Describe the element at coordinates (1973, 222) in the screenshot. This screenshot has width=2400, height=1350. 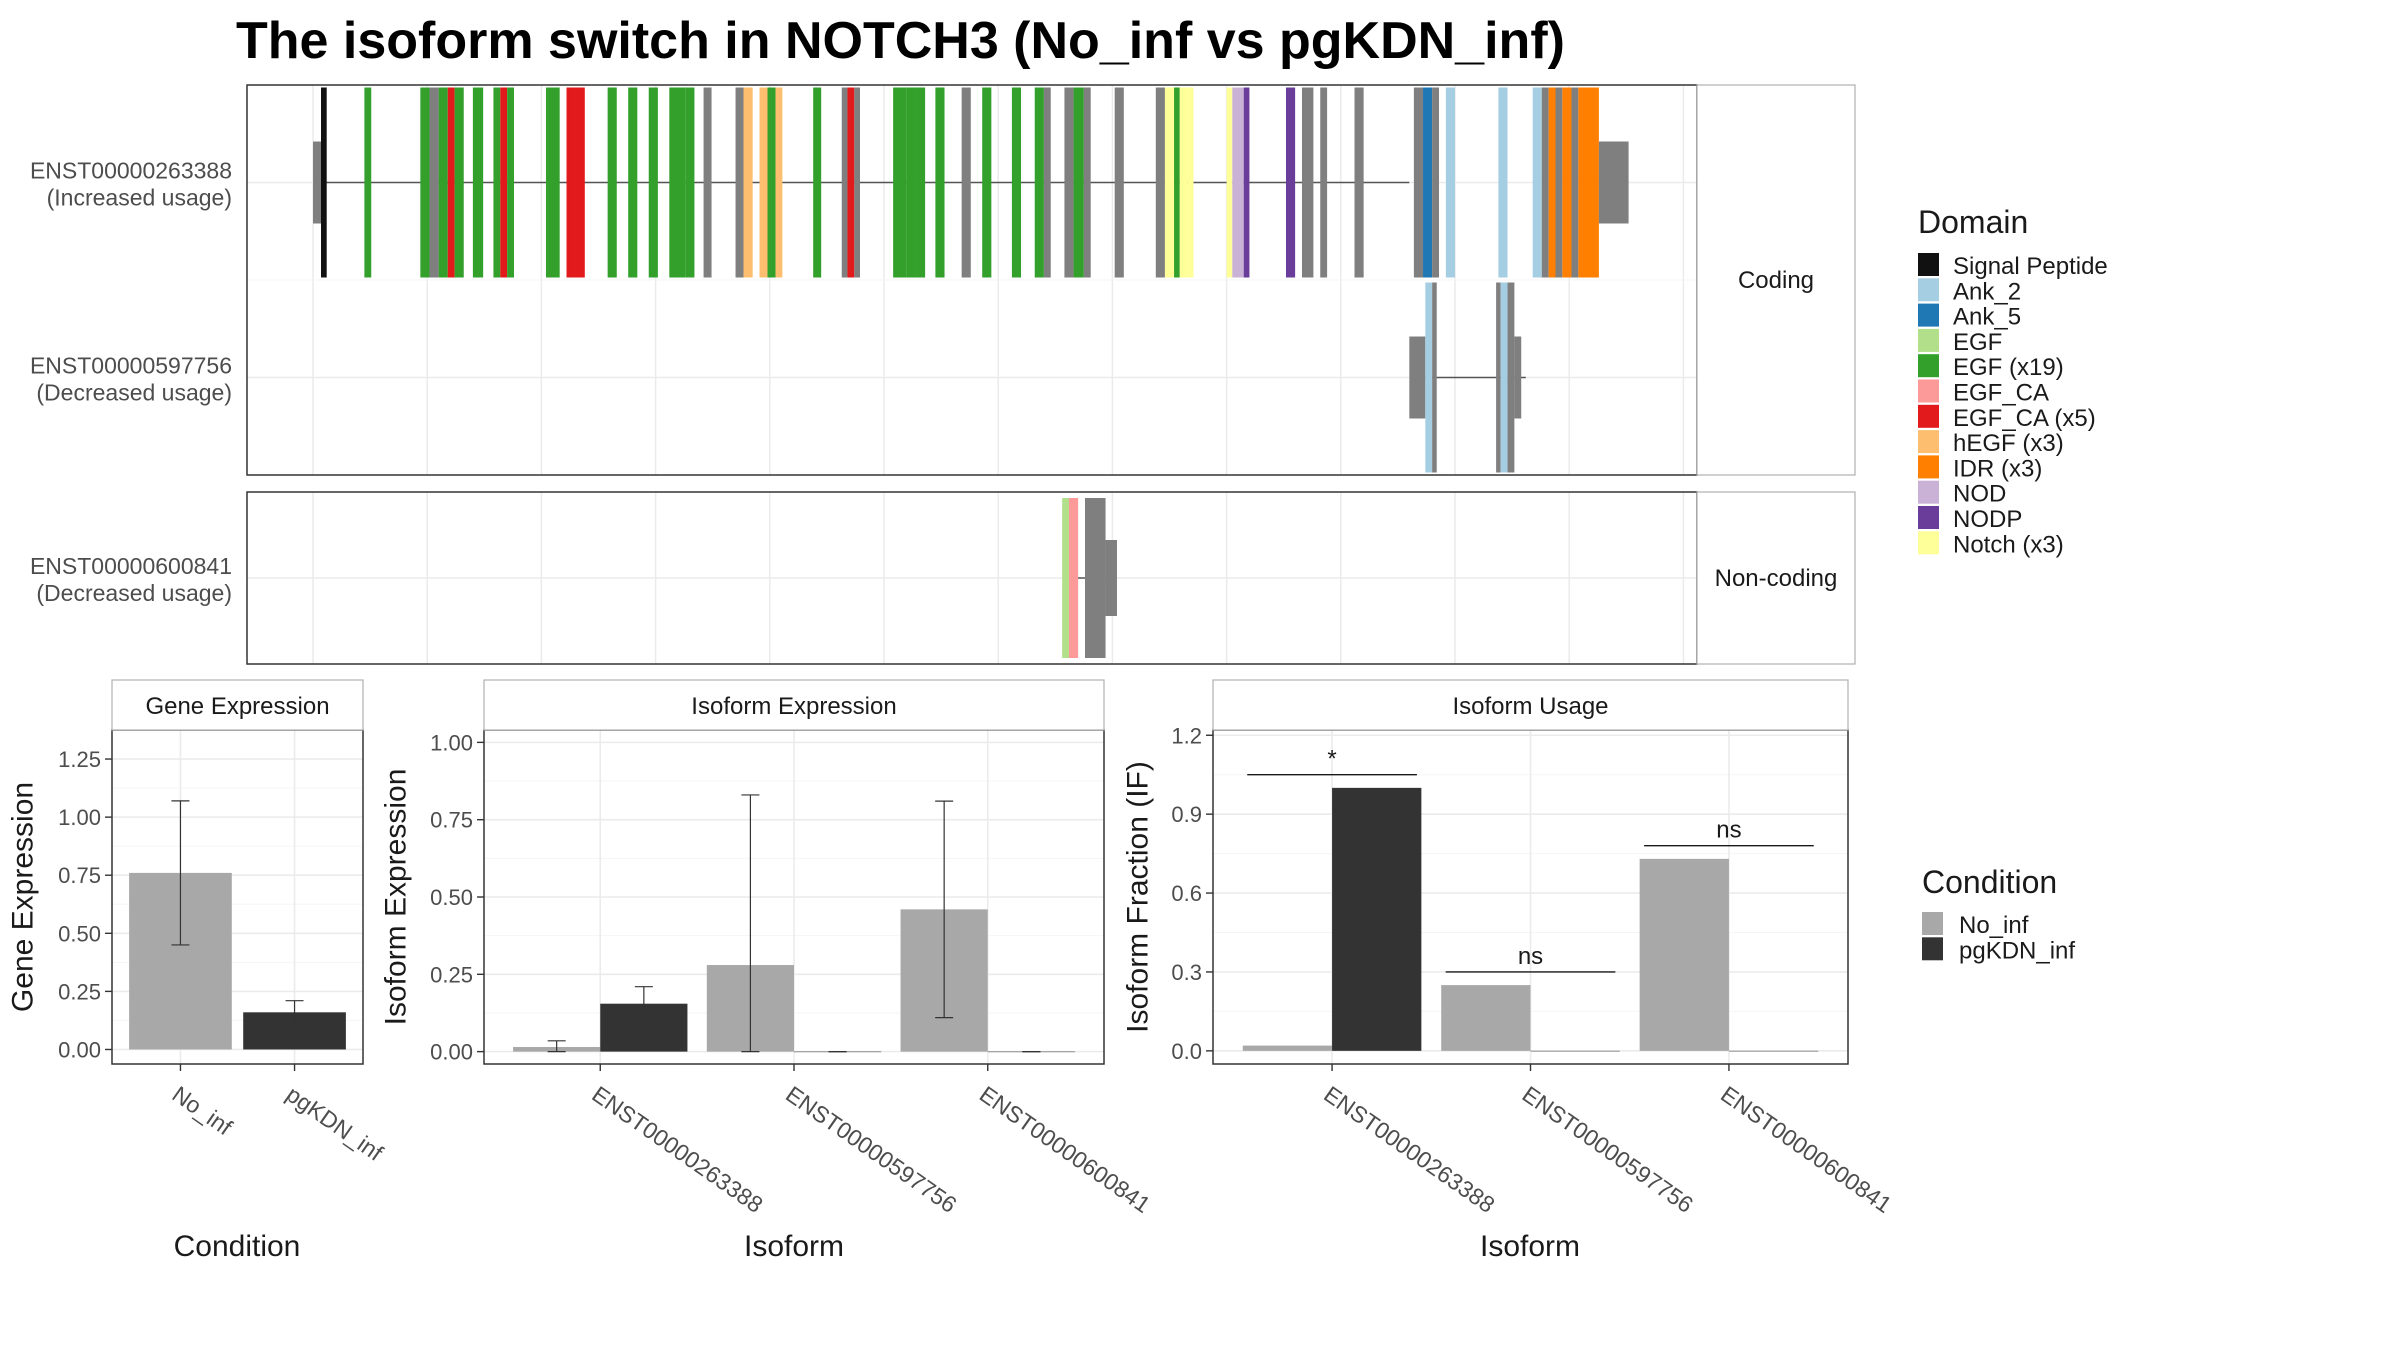
I see `domain-legend-title: Domain` at that location.